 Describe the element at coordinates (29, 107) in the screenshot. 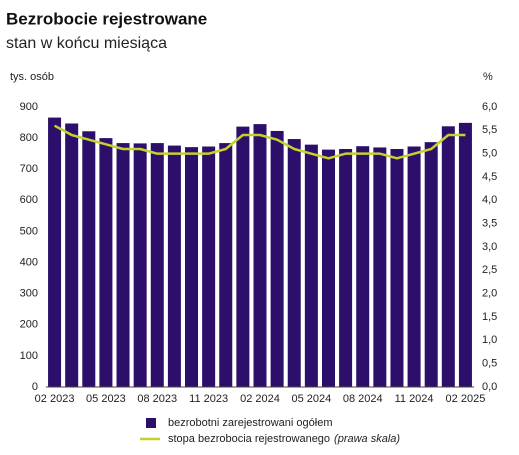

I see `y-tick-label: 900` at that location.